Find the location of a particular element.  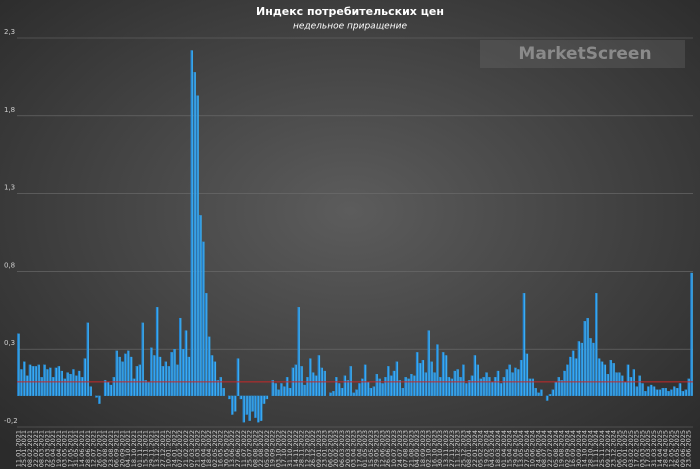

x-tick-label: 30.09.2024 is located at coordinates (579, 448).